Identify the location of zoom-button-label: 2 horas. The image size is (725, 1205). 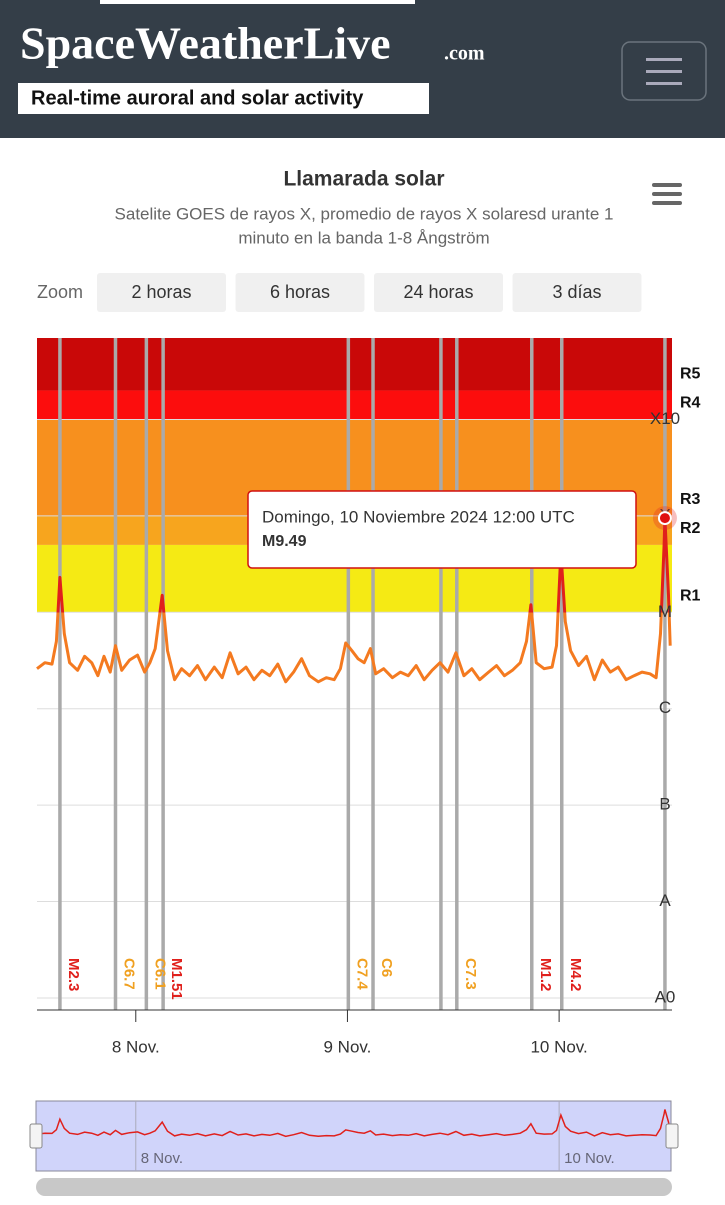
(161, 292).